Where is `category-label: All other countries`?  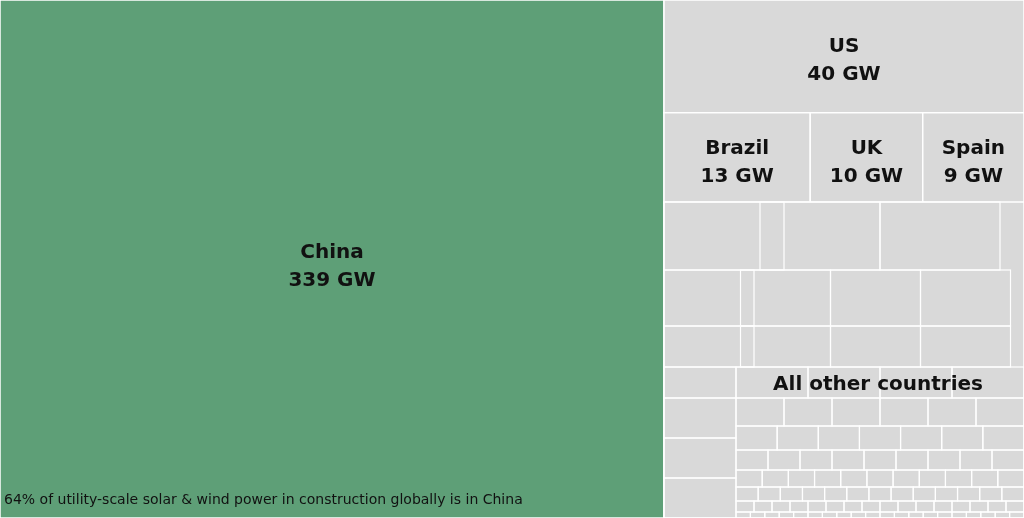 category-label: All other countries is located at coordinates (878, 383).